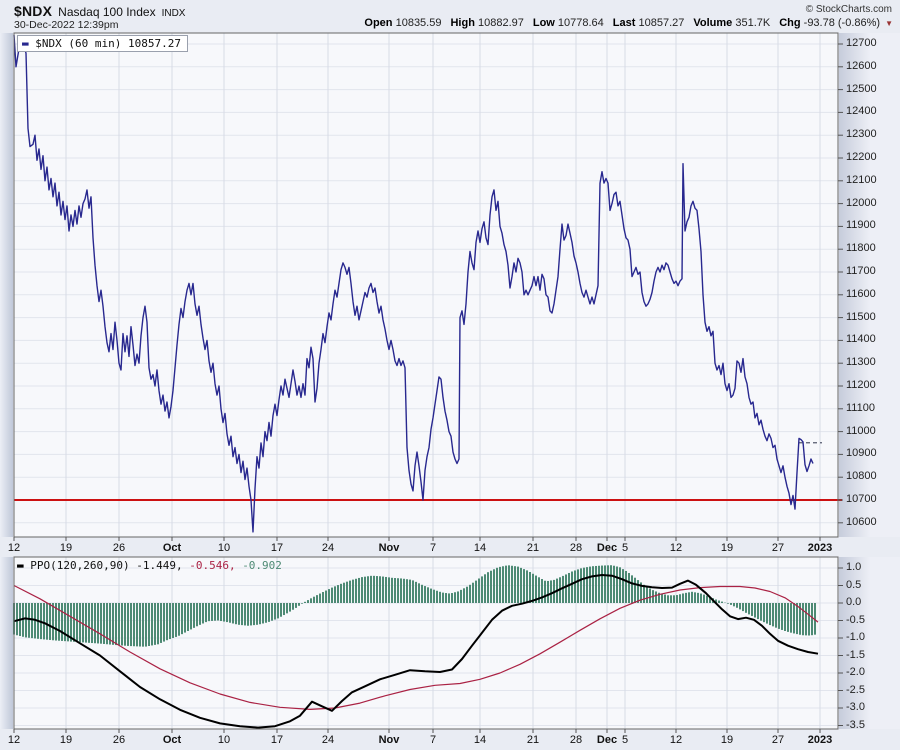 Image resolution: width=900 pixels, height=750 pixels. Describe the element at coordinates (861, 43) in the screenshot. I see `price-axis-label: 12700` at that location.